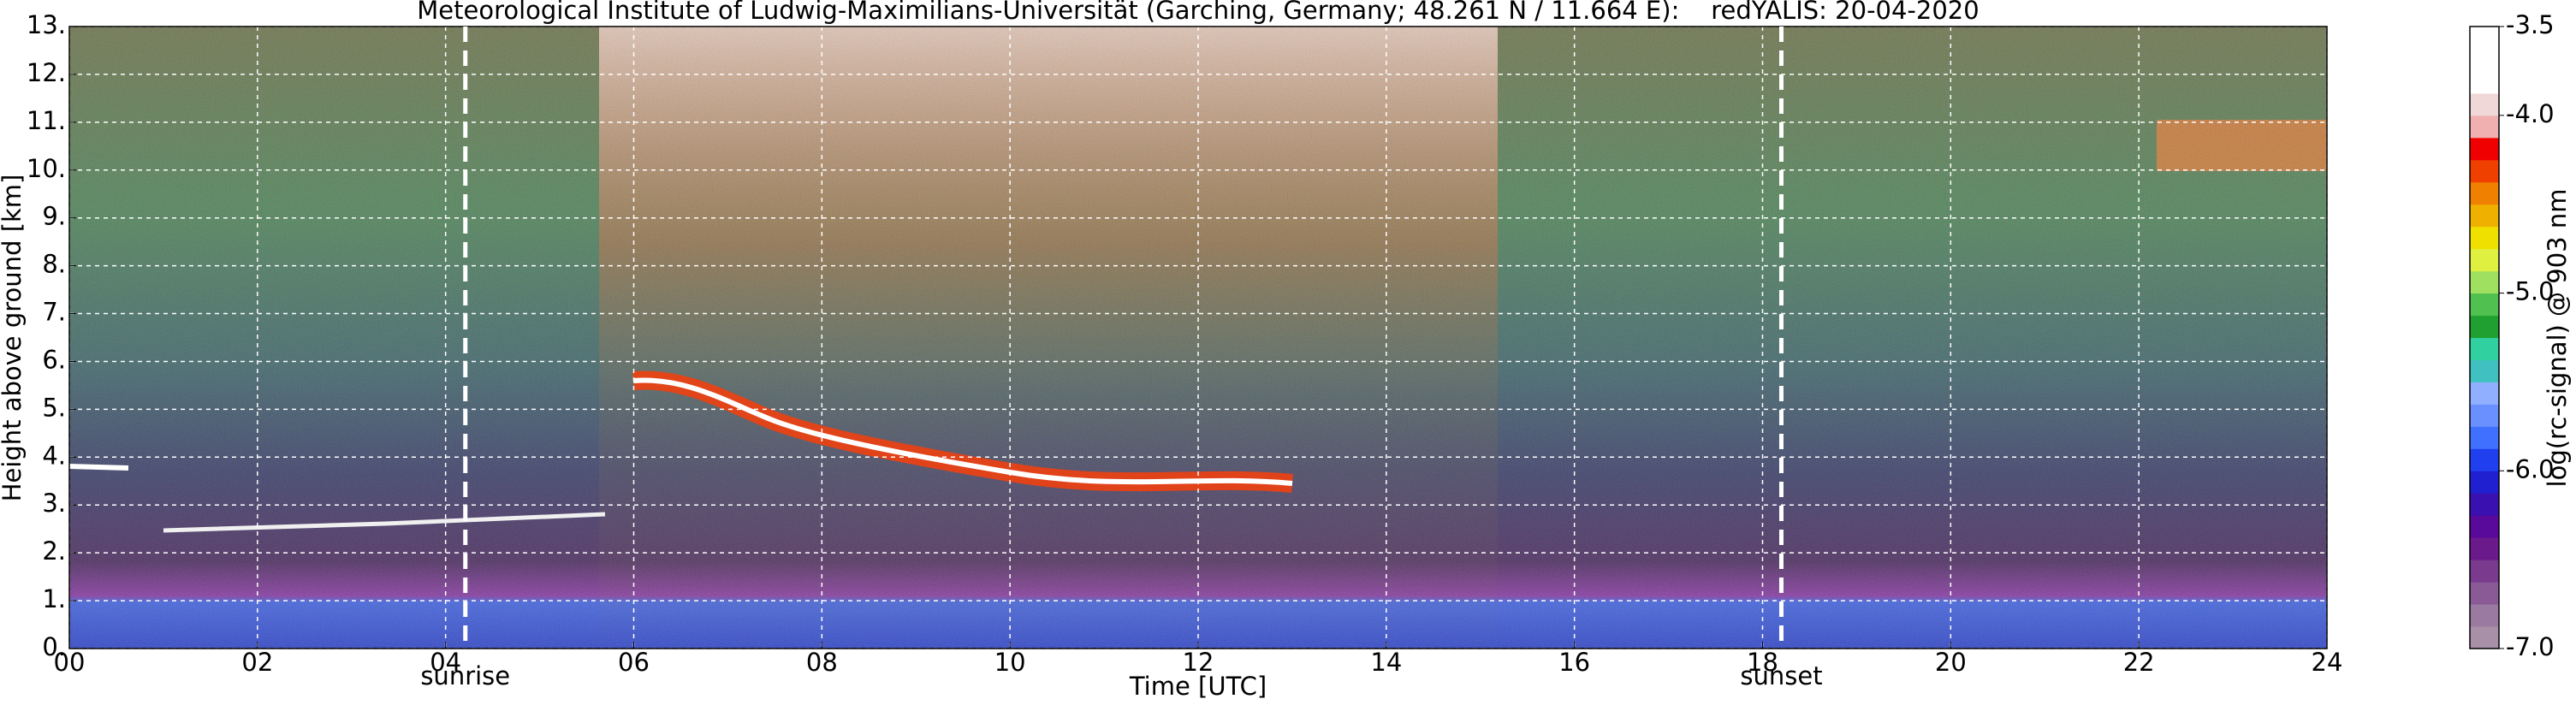 Image resolution: width=2576 pixels, height=705 pixels. I want to click on y-tick-label: 1., so click(54, 598).